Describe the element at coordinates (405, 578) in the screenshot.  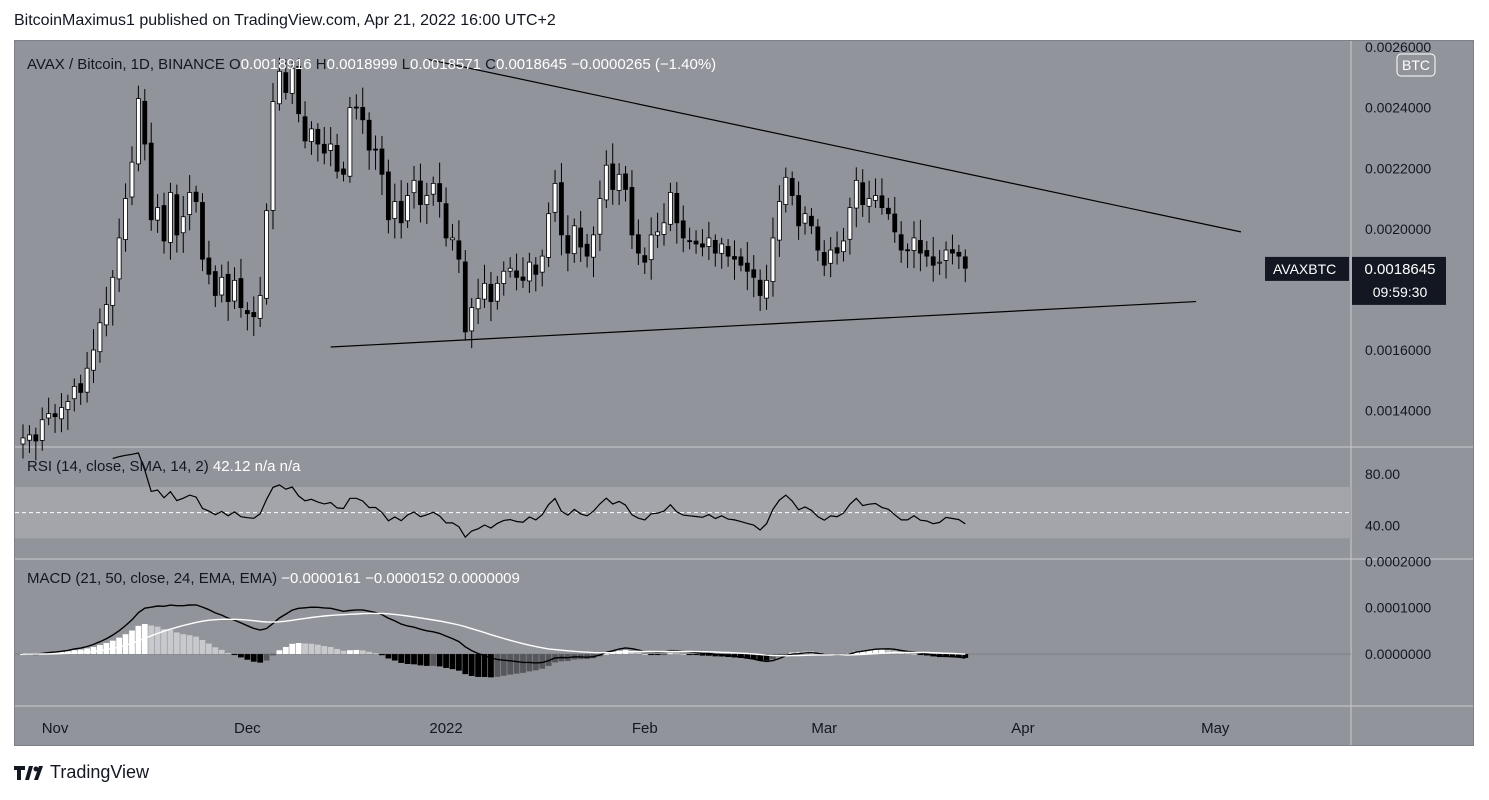
I see `macd-line-value: −0.0000152` at that location.